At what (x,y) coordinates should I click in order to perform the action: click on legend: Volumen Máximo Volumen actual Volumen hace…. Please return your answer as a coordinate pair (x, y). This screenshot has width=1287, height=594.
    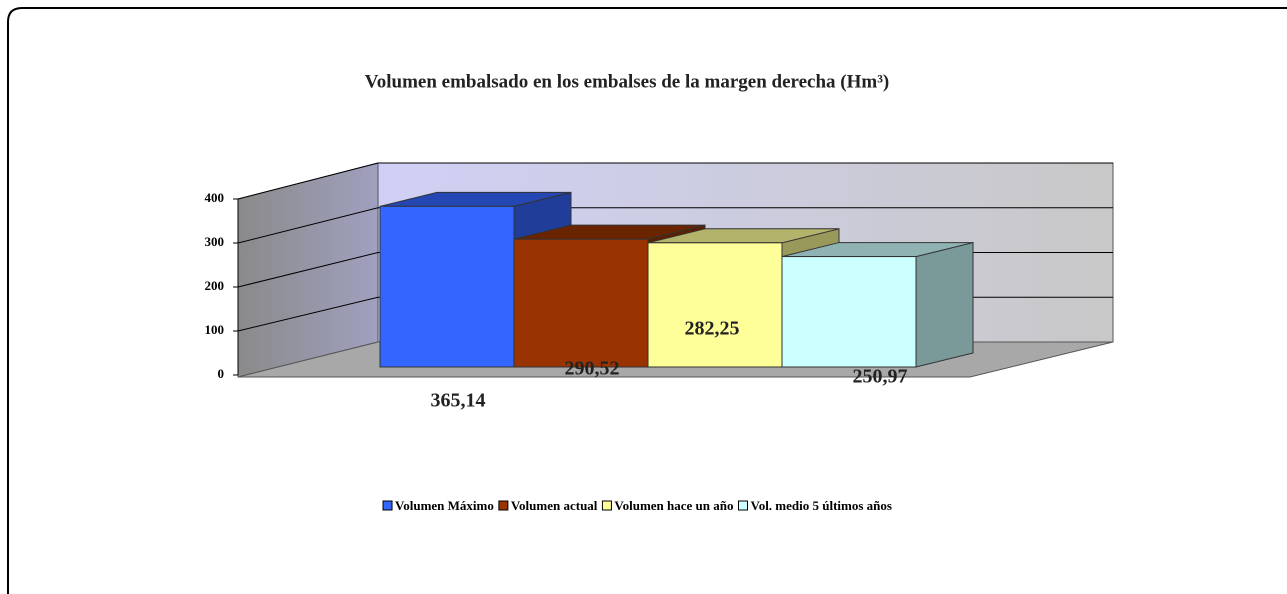
    Looking at the image, I should click on (637, 505).